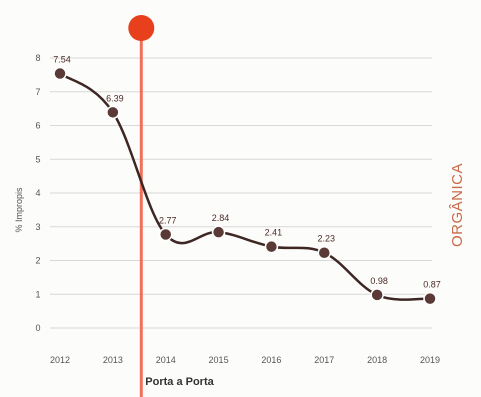  What do you see at coordinates (37, 261) in the screenshot?
I see `y-tick-label: 2` at bounding box center [37, 261].